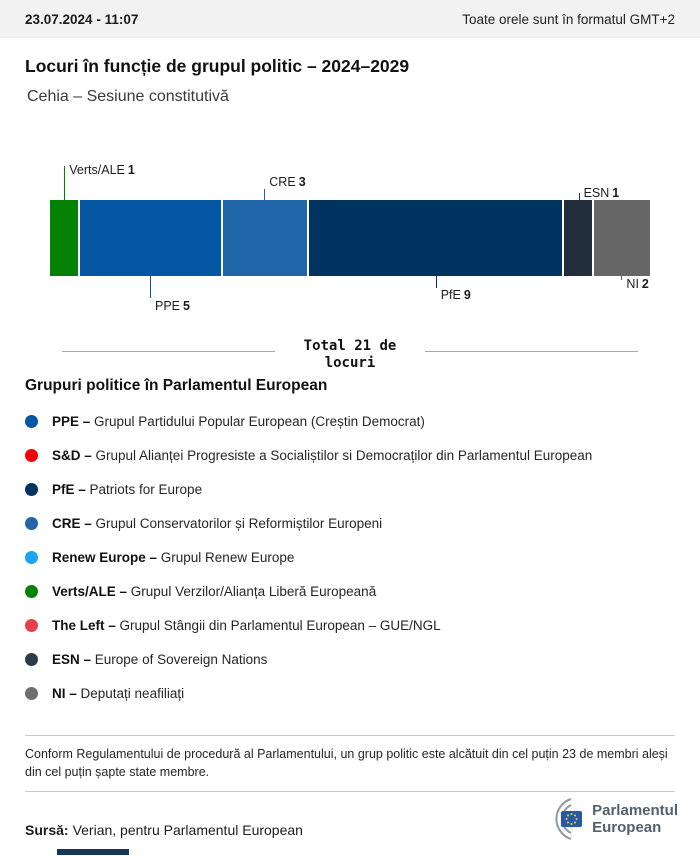 The width and height of the screenshot is (700, 856). I want to click on bar-segment-cre, so click(264, 238).